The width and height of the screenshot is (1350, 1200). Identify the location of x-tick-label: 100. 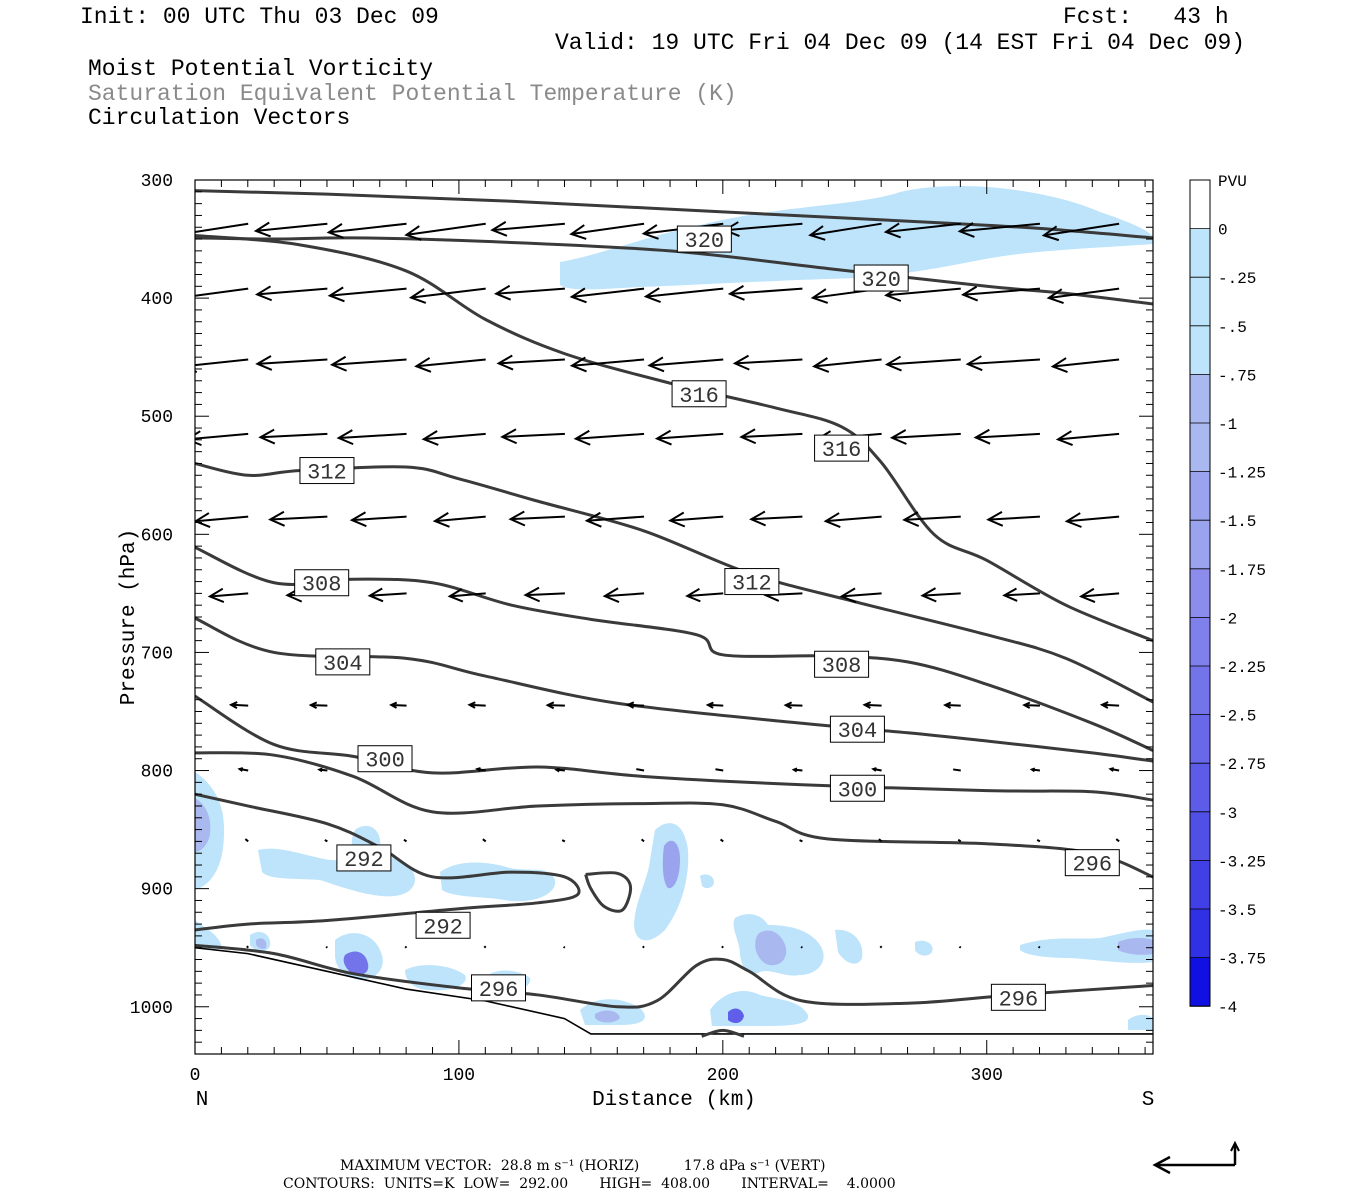
(459, 1076).